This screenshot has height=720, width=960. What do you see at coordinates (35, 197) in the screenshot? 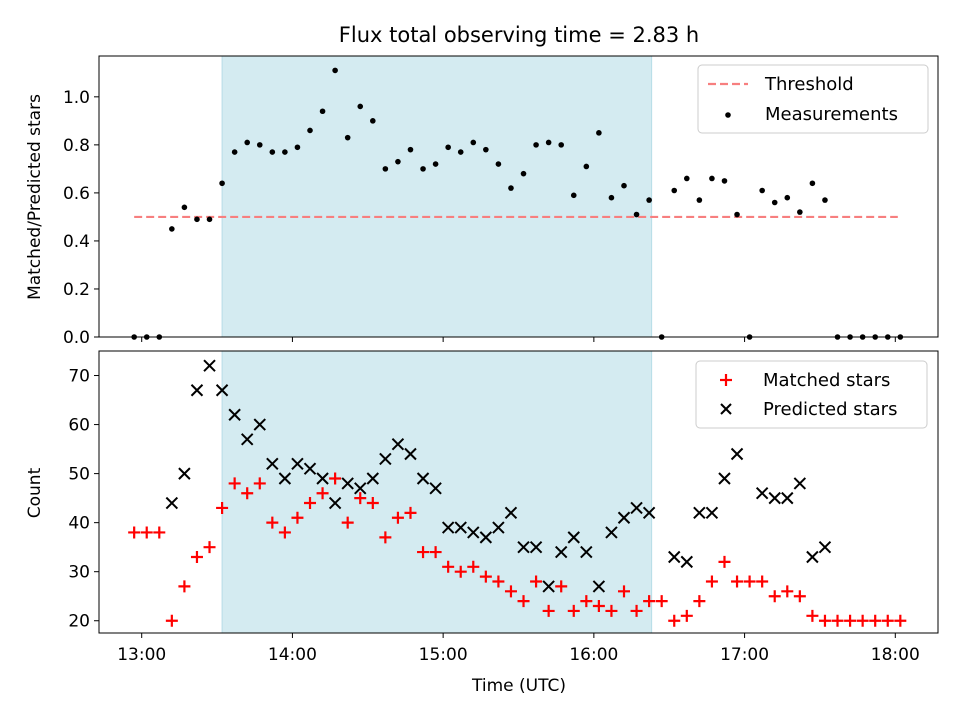
I see `ratio-y-axis-label: Matched/Predicted stars` at bounding box center [35, 197].